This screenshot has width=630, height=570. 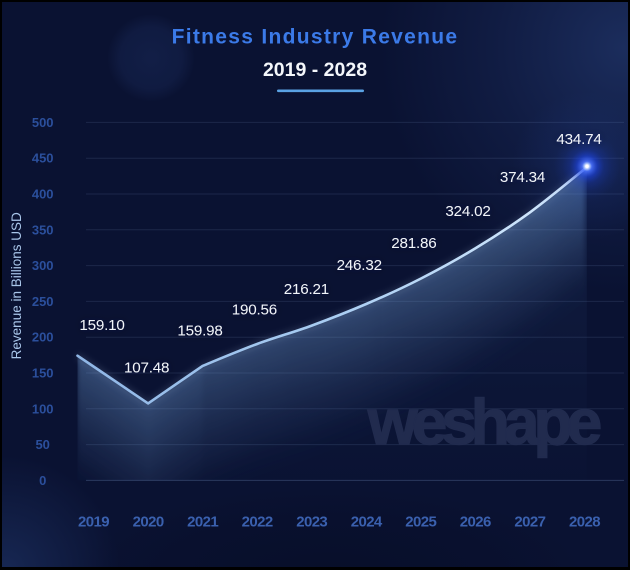 What do you see at coordinates (413, 243) in the screenshot?
I see `svg-text: 281.86` at bounding box center [413, 243].